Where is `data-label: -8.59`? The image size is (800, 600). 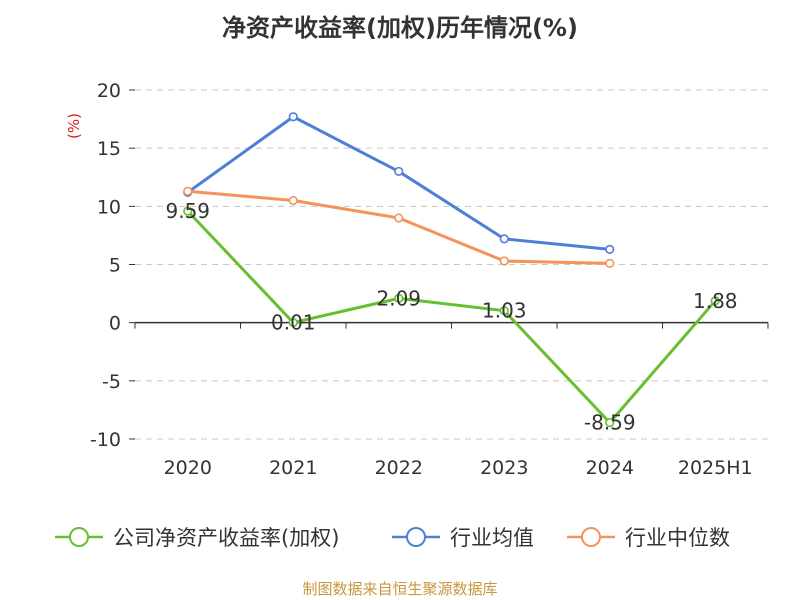 data-label: -8.59 is located at coordinates (610, 423).